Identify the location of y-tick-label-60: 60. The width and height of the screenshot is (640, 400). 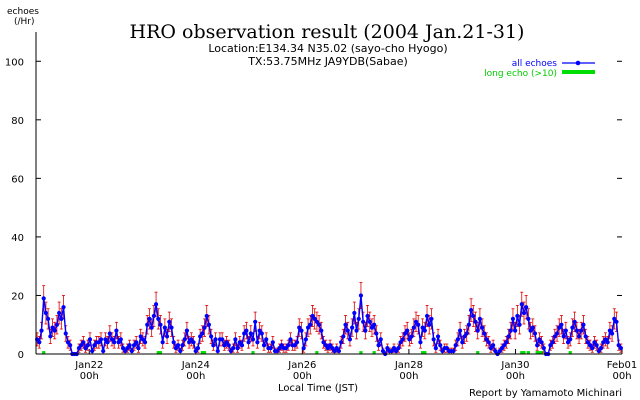
(17, 179).